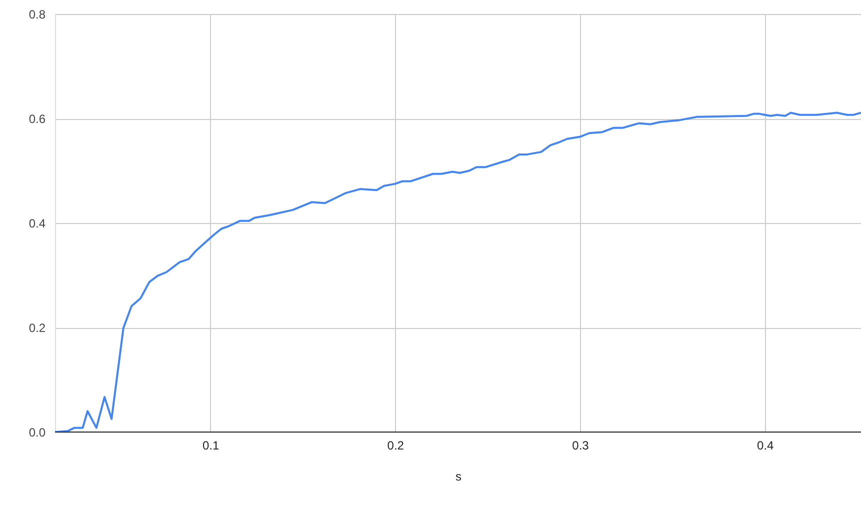 This screenshot has width=861, height=519. I want to click on y-tick-label: 0.8, so click(37, 15).